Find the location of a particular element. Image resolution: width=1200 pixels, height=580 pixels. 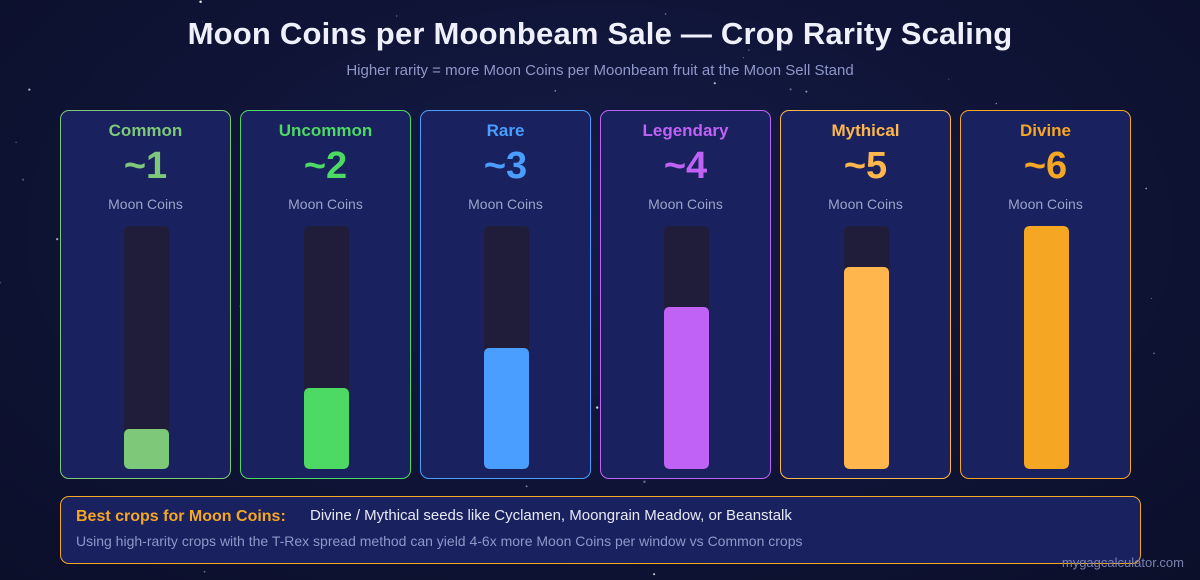

rarity-card-legendary: Legendary ~4 Moon Coins is located at coordinates (685, 294).